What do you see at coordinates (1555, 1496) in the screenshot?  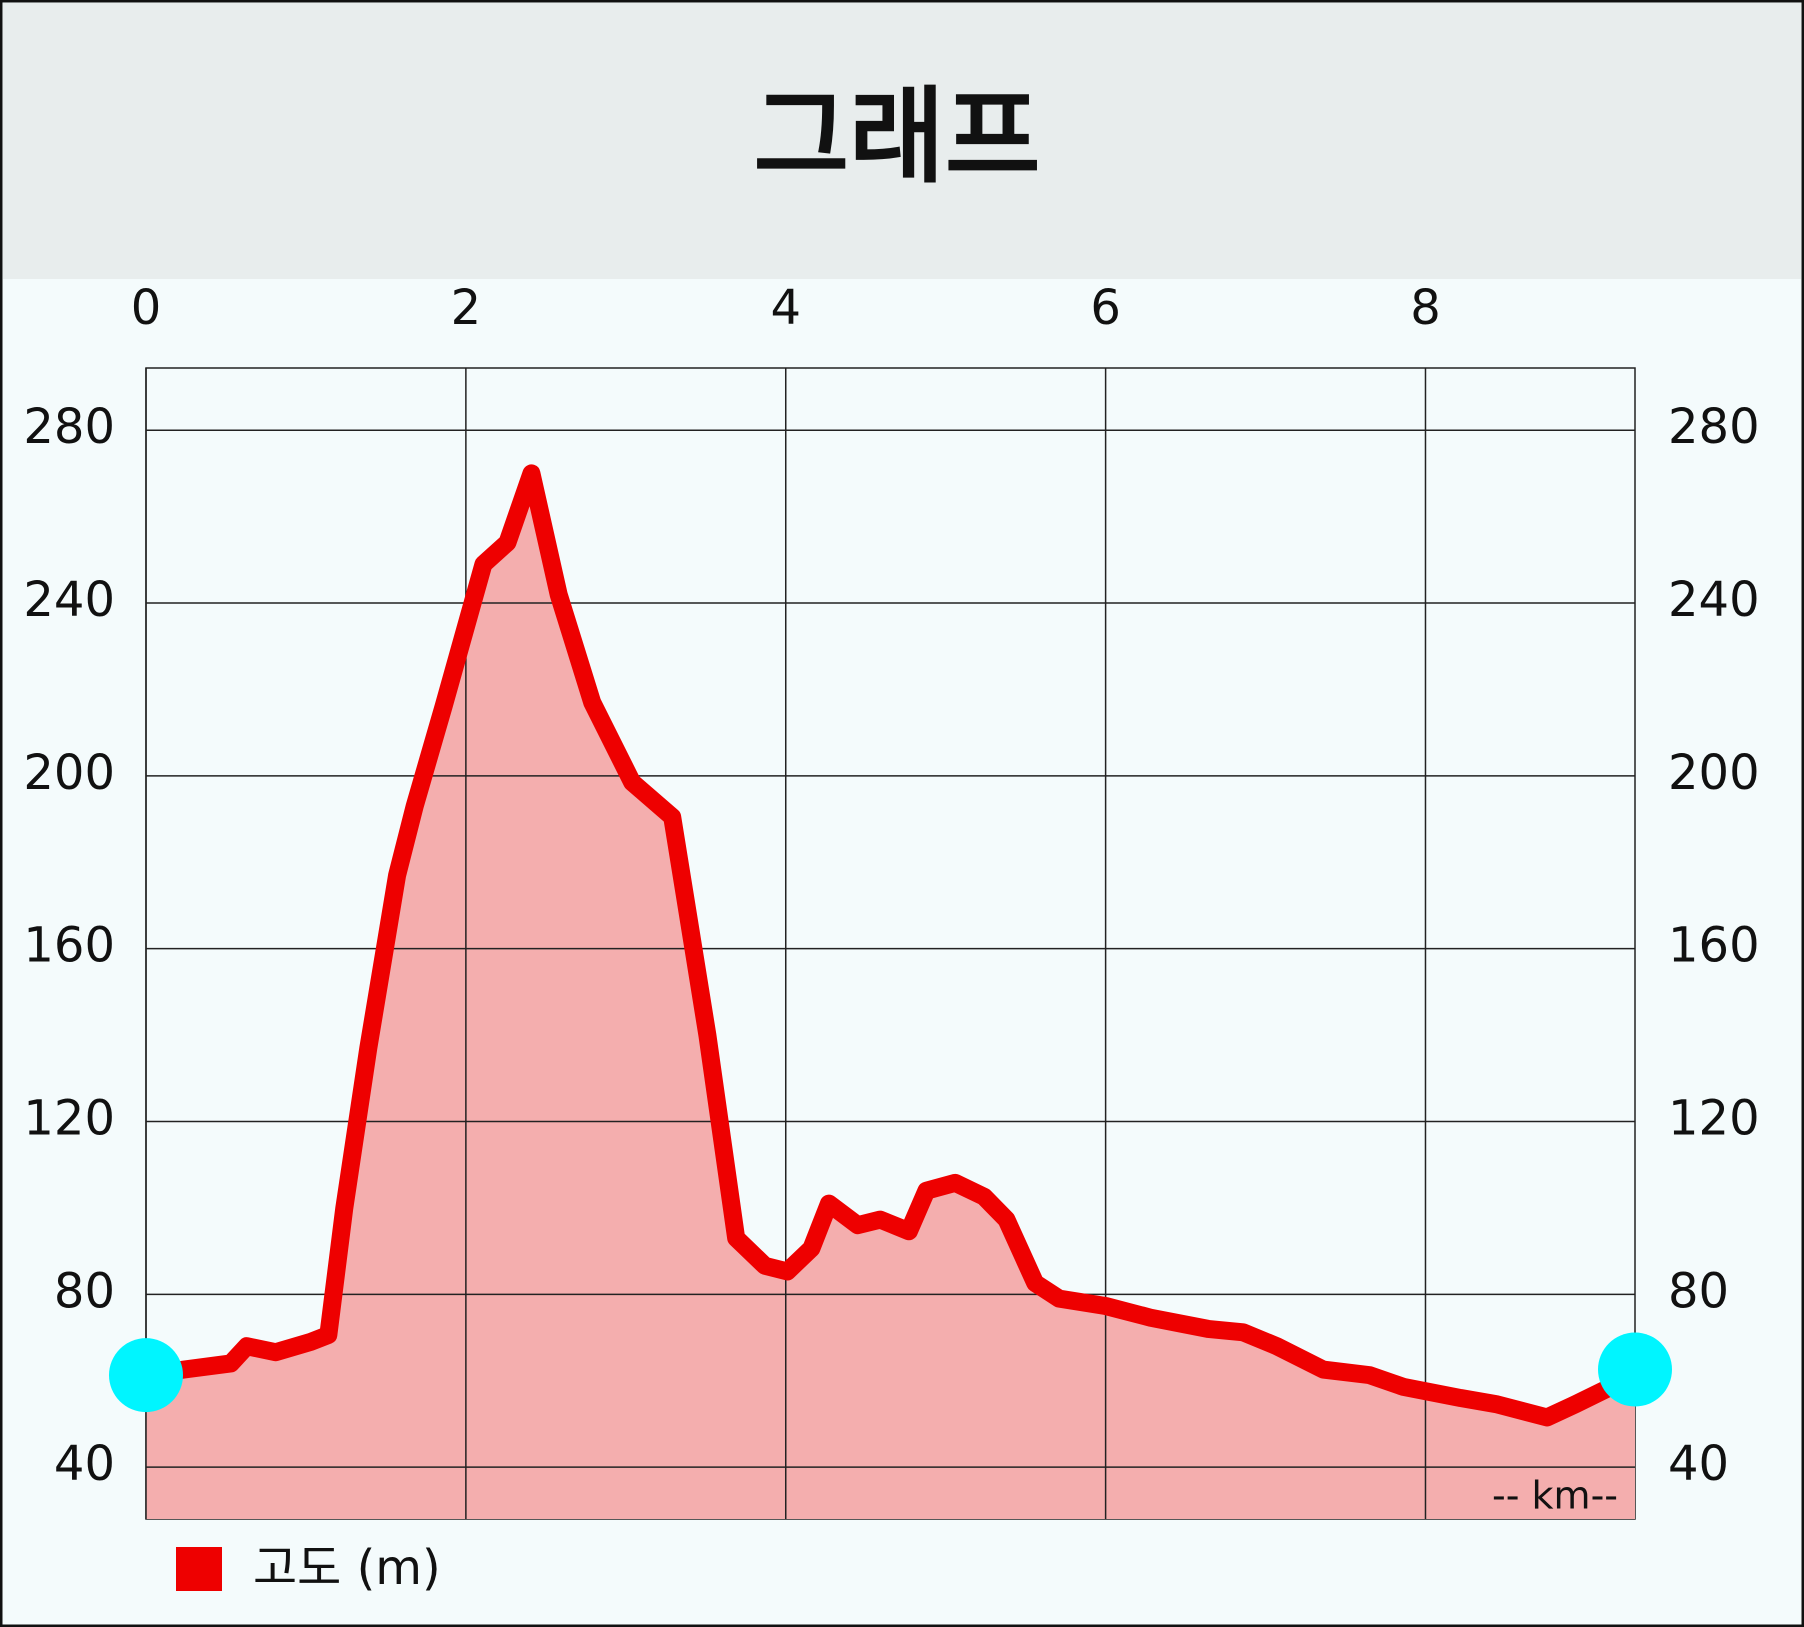 I see `x-axis-label: -- km--` at bounding box center [1555, 1496].